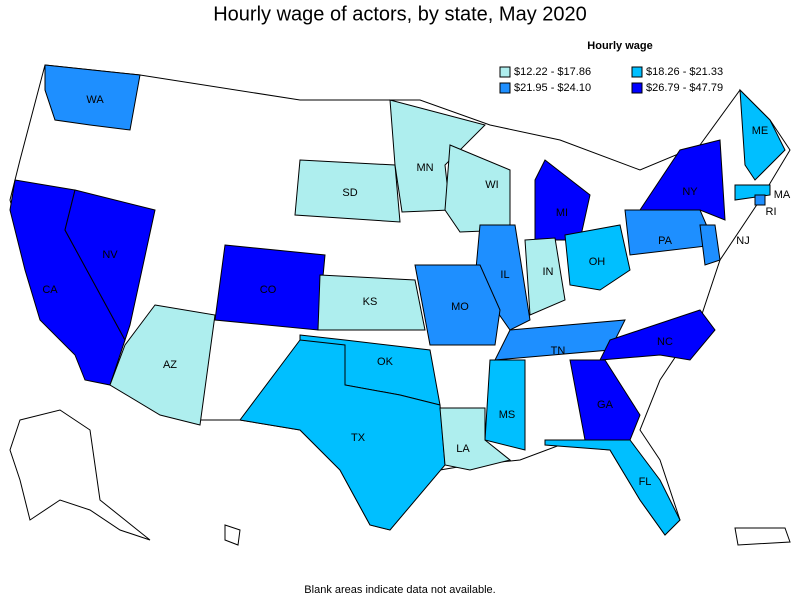 This screenshot has height=600, width=800. I want to click on state-label: MA, so click(782, 195).